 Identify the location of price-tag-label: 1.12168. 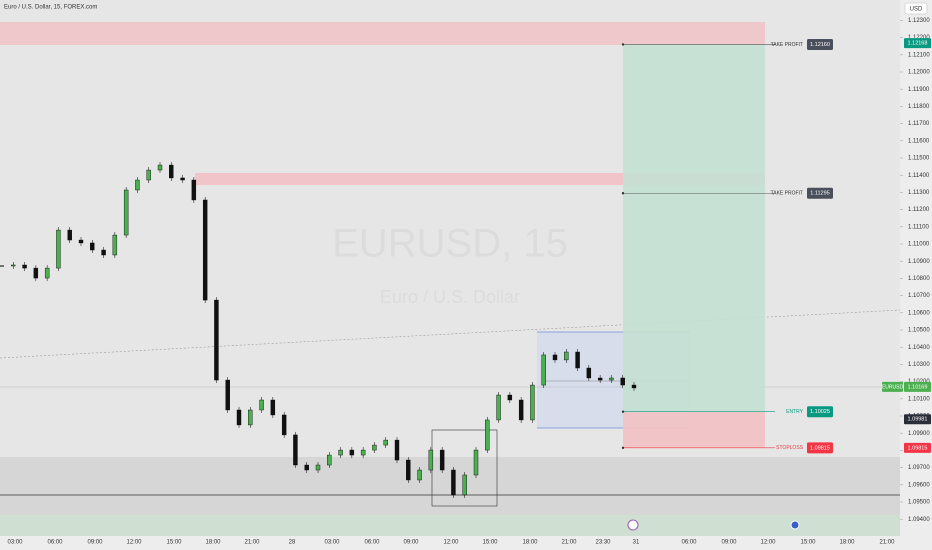
(918, 44).